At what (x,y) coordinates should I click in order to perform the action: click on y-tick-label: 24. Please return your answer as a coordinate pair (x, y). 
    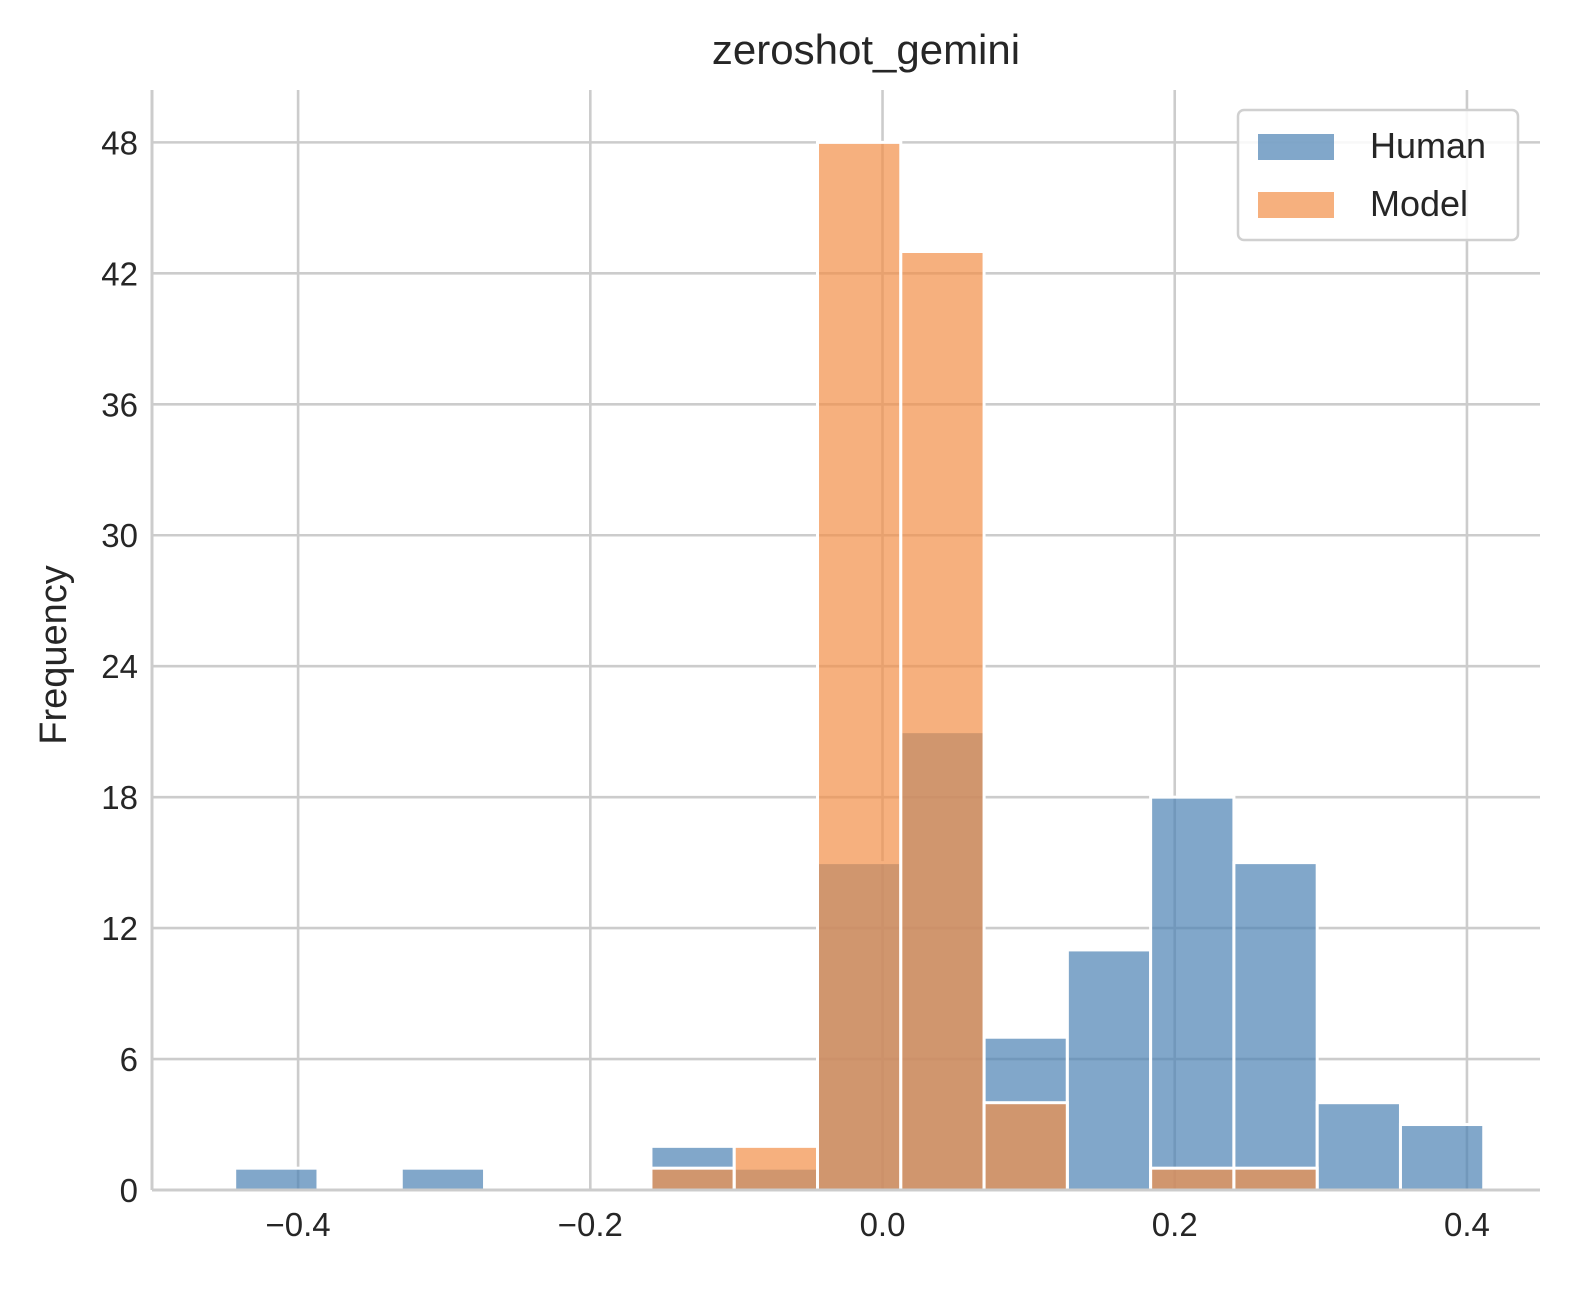
    Looking at the image, I should click on (119, 666).